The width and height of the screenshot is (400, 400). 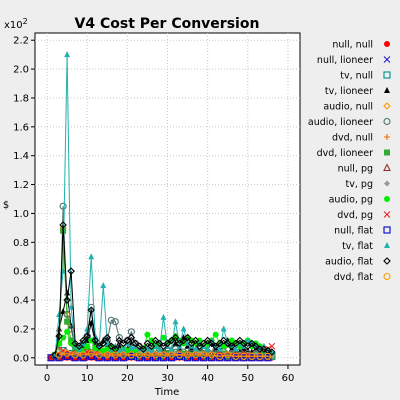 What do you see at coordinates (354, 60) in the screenshot?
I see `legend-item: null, lioneer` at bounding box center [354, 60].